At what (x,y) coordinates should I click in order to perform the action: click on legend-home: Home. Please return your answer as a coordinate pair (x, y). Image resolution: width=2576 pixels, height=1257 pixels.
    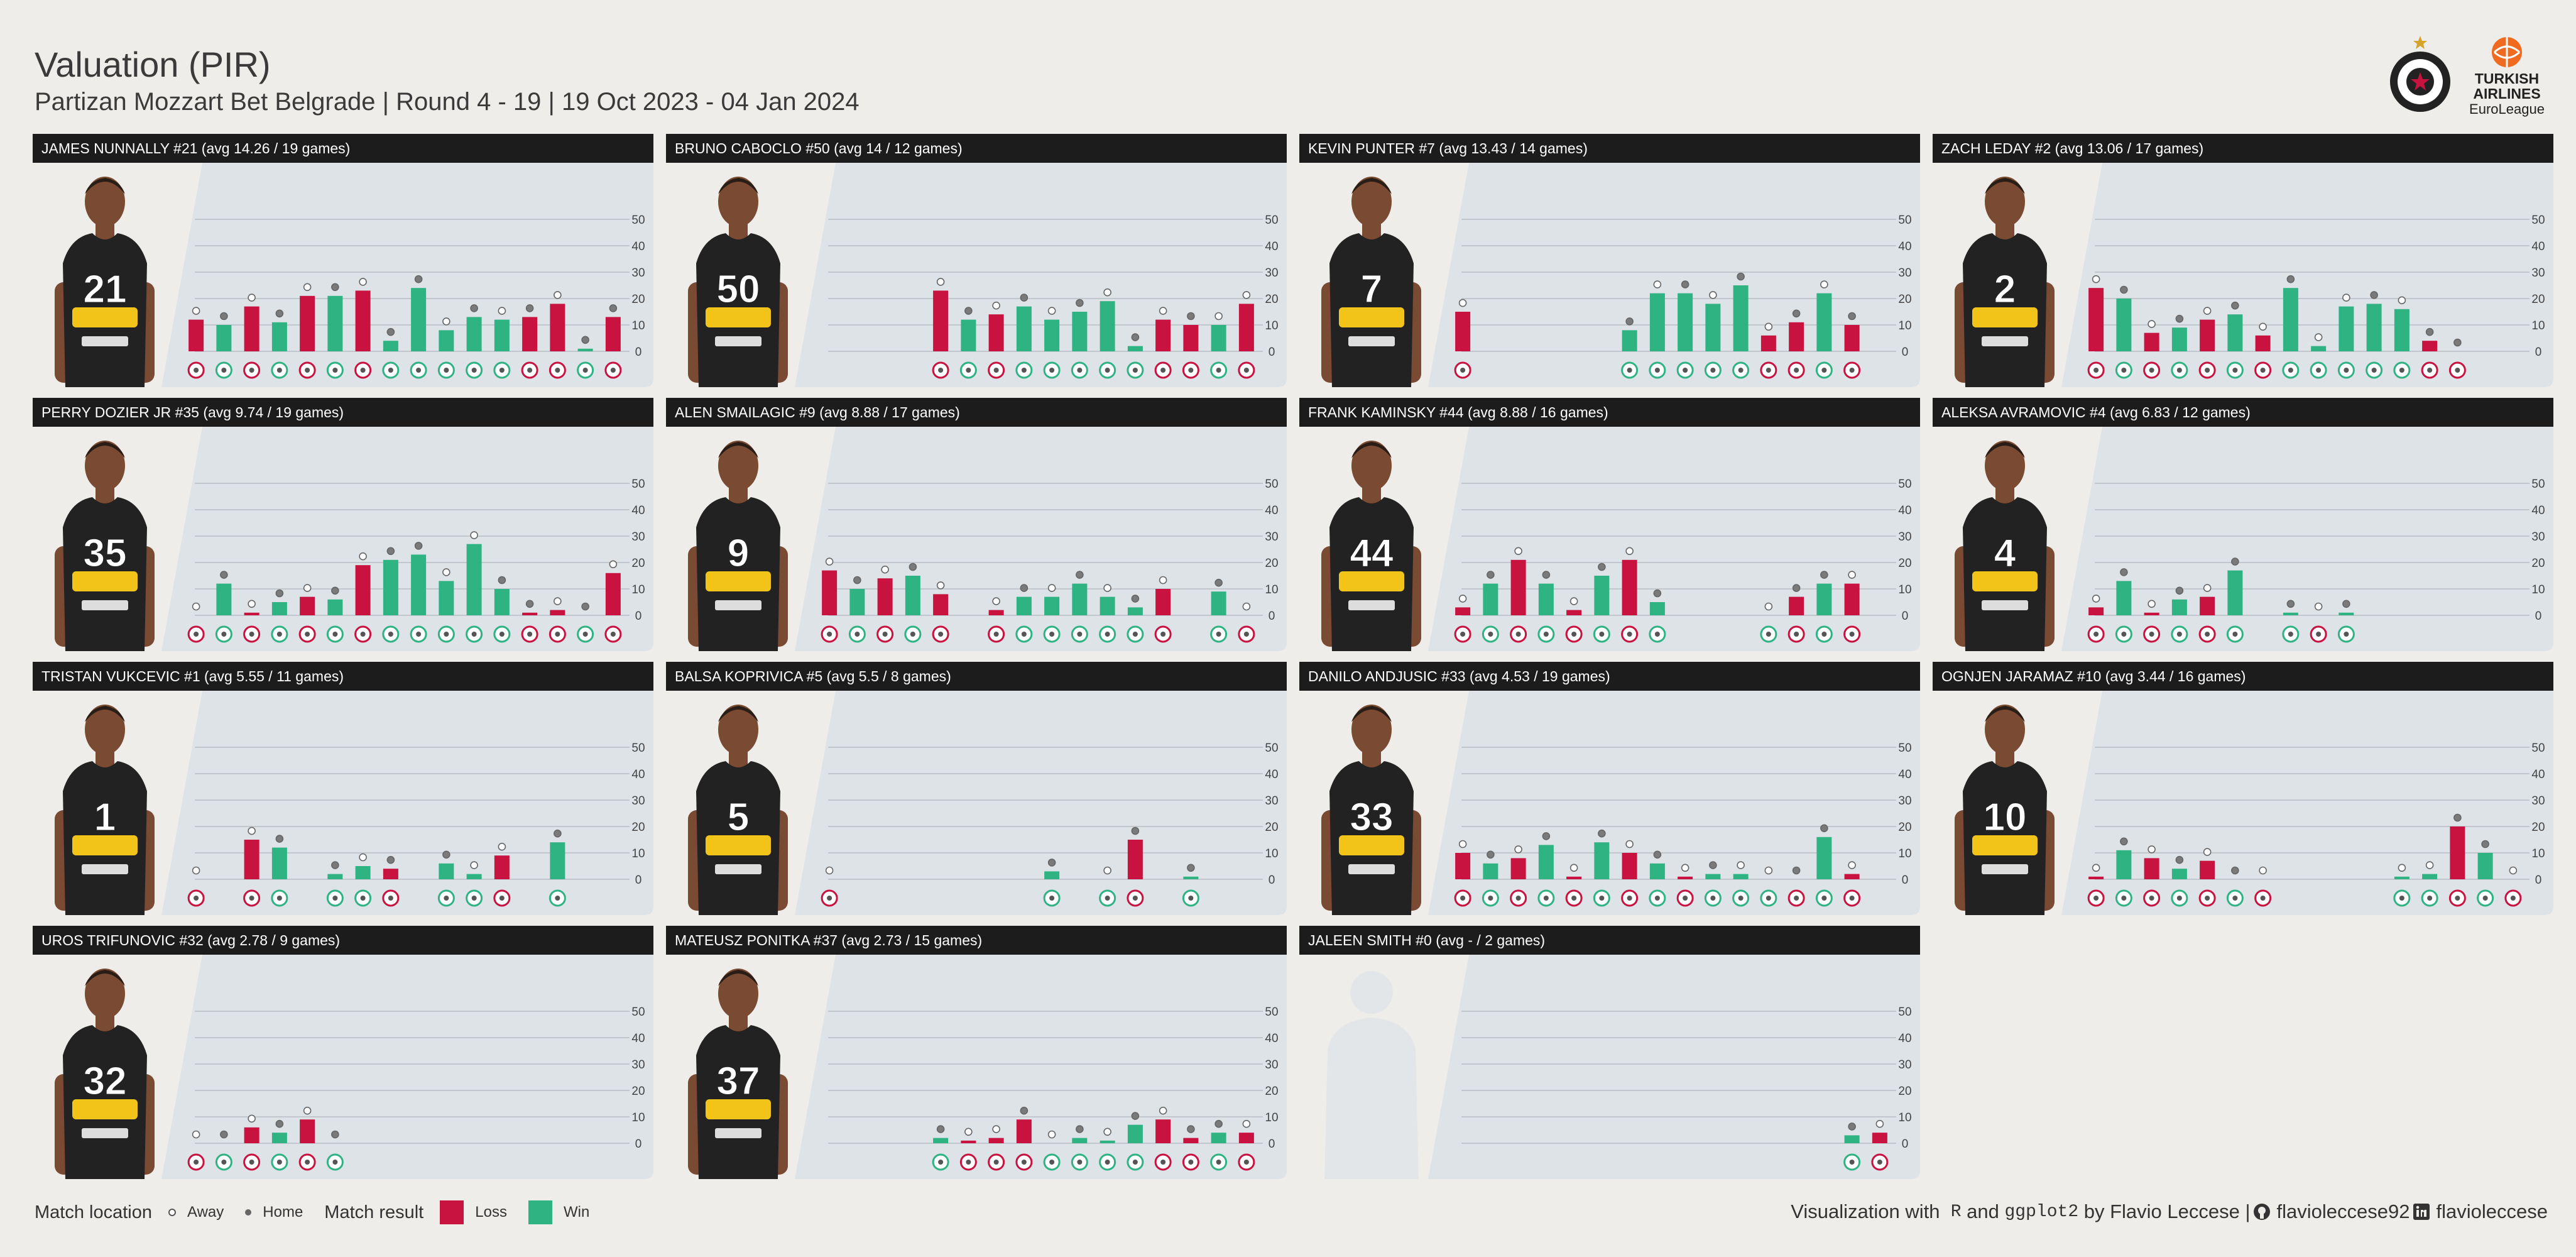
    Looking at the image, I should click on (283, 1212).